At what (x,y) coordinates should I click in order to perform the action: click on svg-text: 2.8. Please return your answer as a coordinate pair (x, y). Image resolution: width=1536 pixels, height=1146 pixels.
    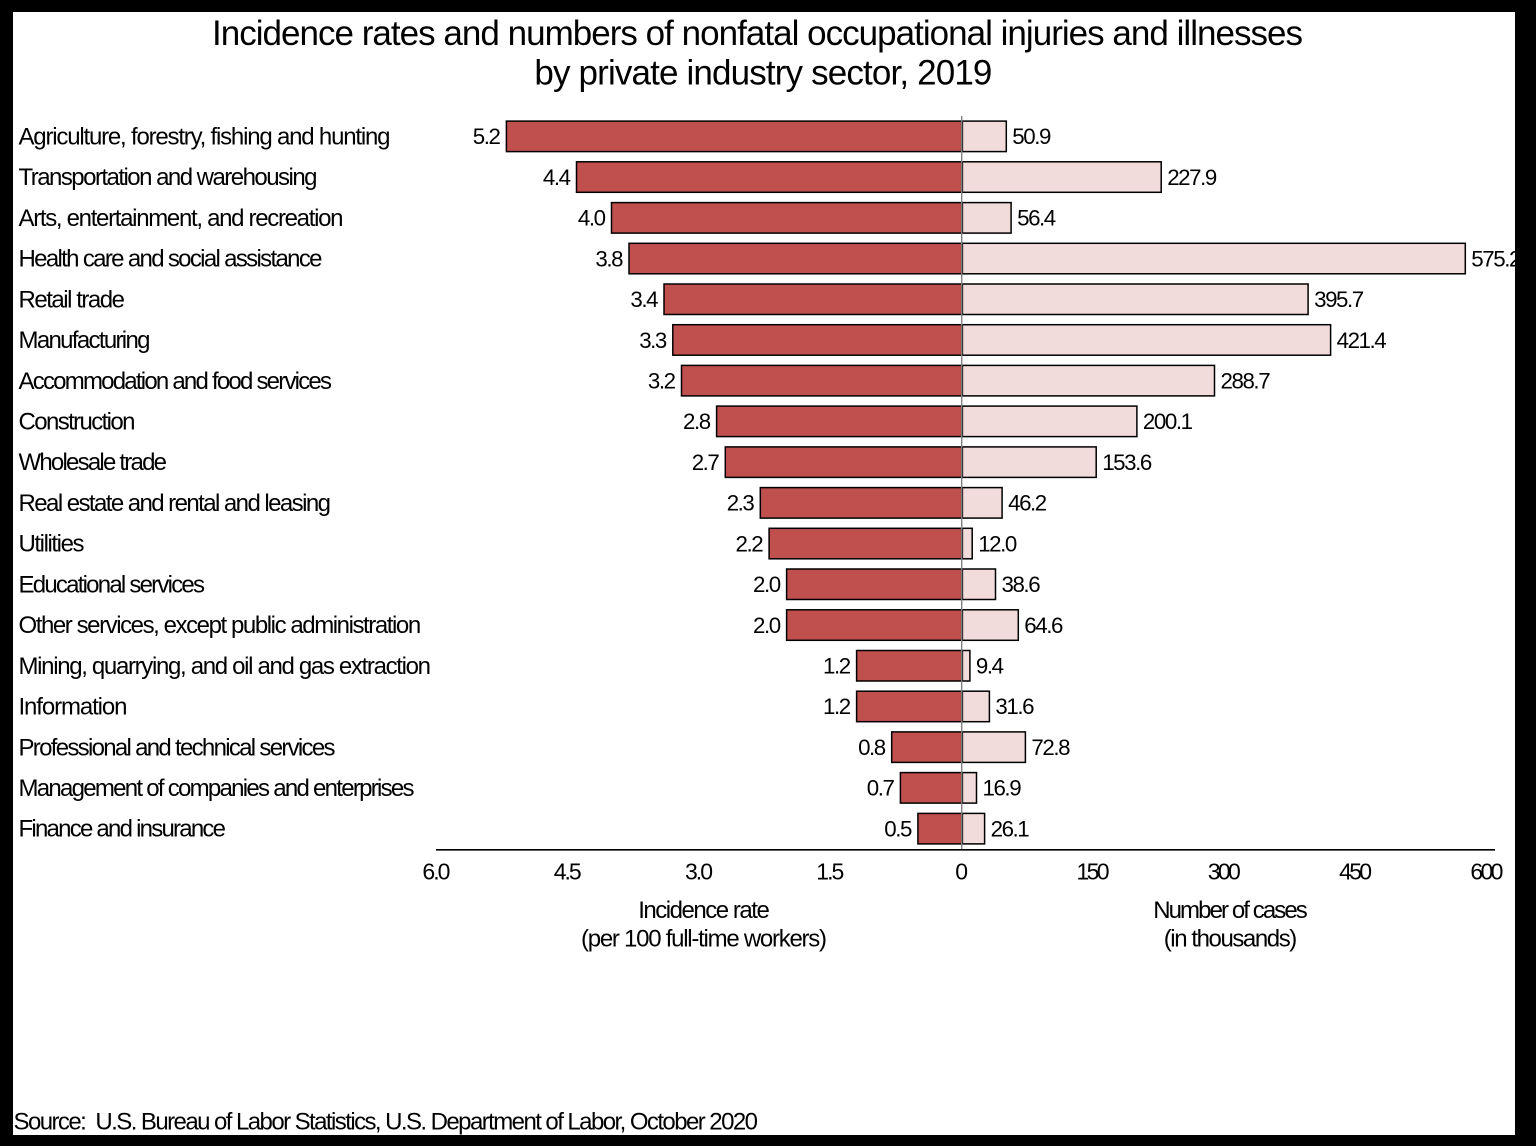
    Looking at the image, I should click on (697, 421).